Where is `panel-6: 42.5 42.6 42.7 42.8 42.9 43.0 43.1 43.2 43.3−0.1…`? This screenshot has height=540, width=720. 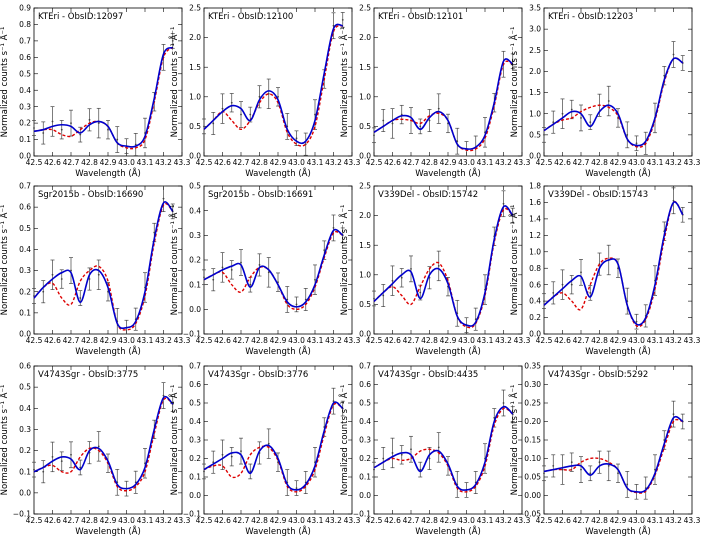 panel-6: 42.5 42.6 42.7 42.8 42.9 43.0 43.1 43.2 43.3−0.1… is located at coordinates (264, 269).